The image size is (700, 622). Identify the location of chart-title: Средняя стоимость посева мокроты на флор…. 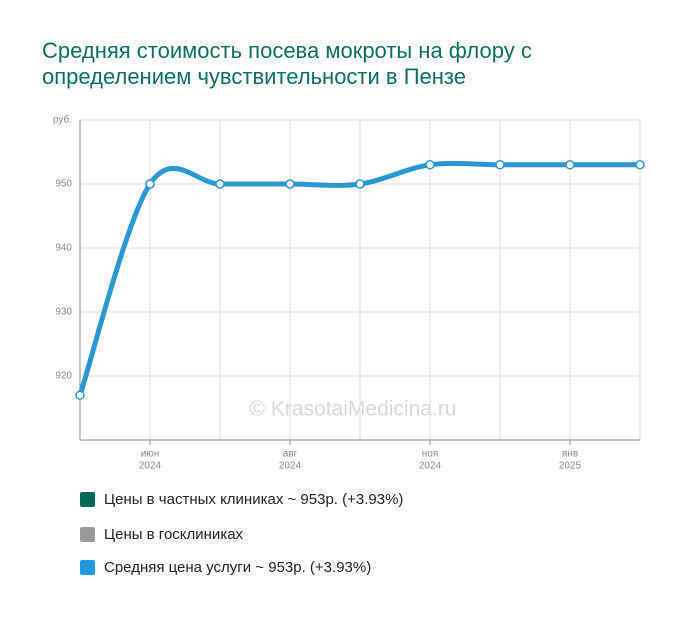
(287, 50).